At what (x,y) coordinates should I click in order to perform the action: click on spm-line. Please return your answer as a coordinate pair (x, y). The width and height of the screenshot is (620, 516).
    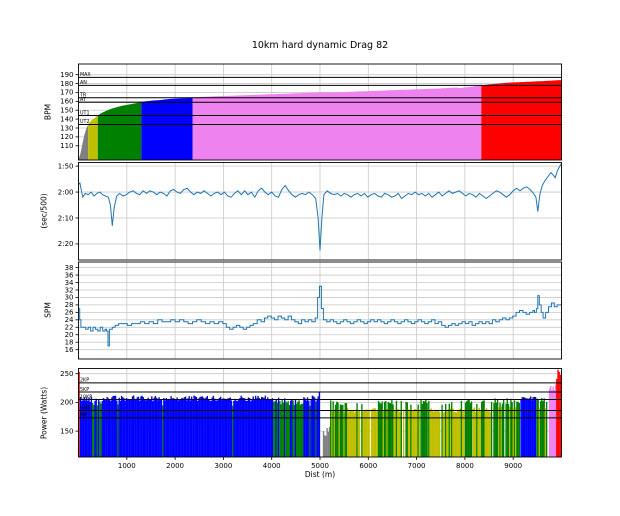
    Looking at the image, I should click on (320, 316).